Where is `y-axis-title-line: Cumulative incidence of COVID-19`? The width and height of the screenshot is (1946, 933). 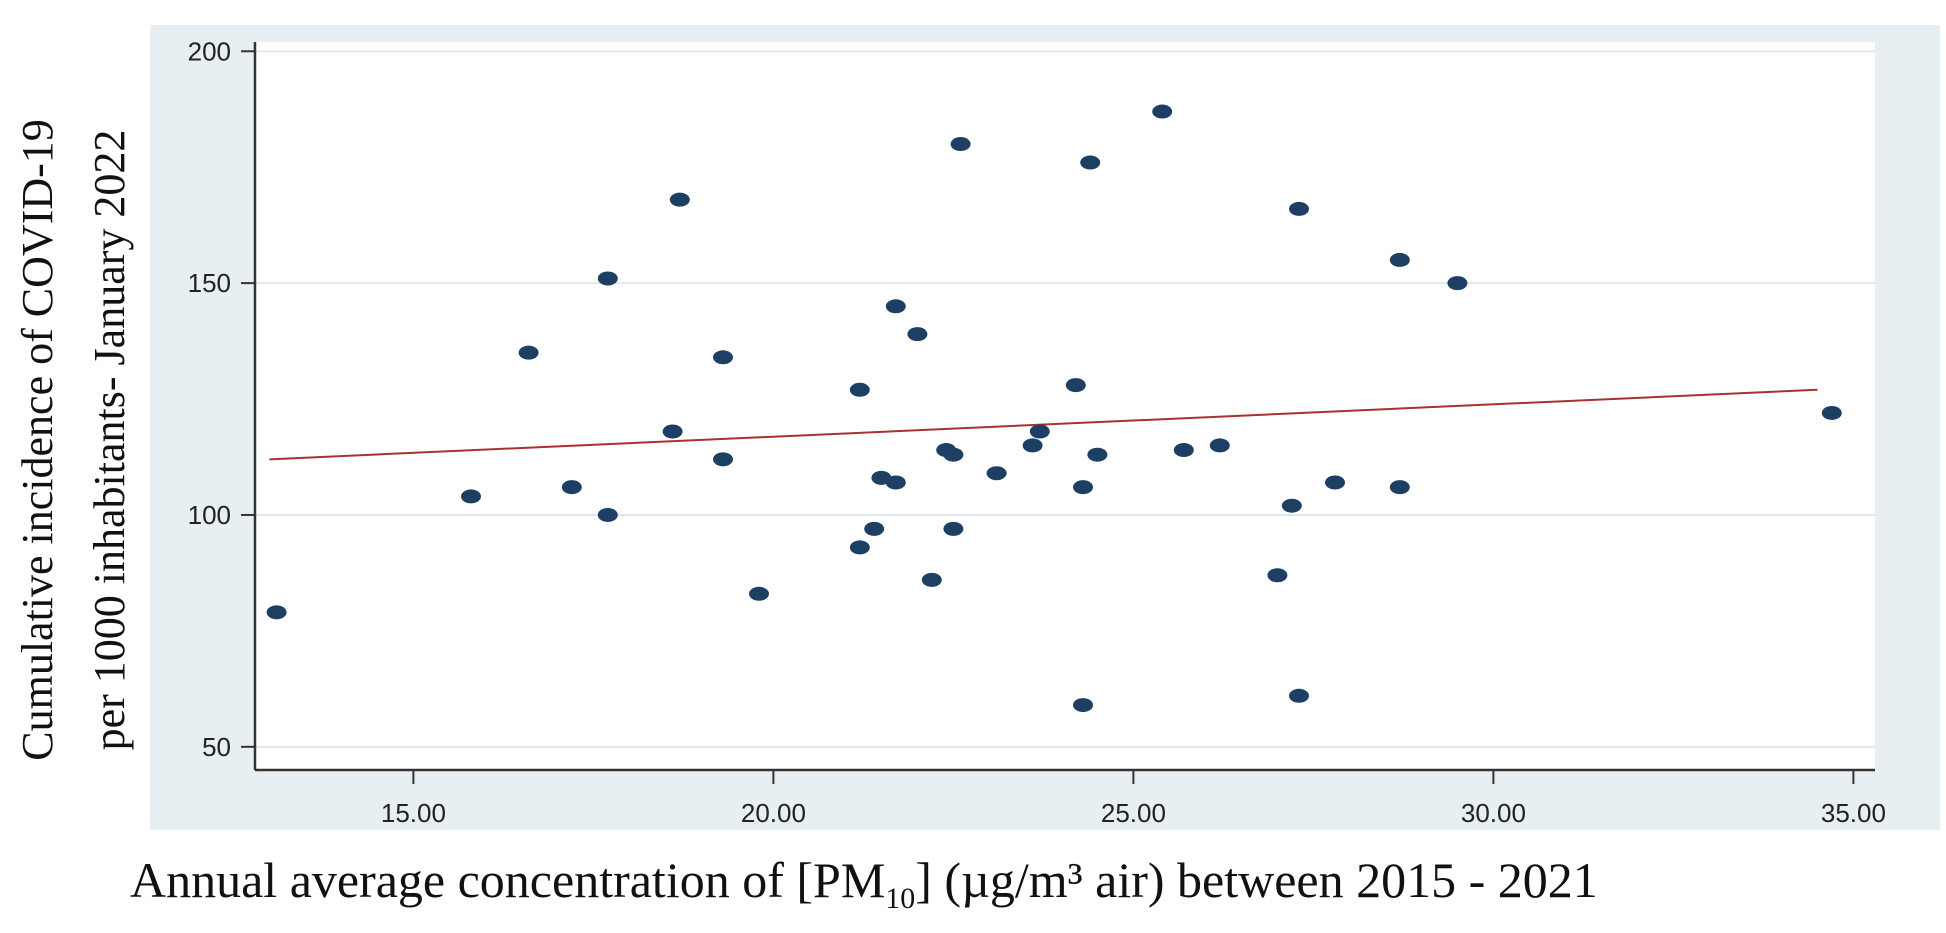
y-axis-title-line: Cumulative incidence of COVID-19 is located at coordinates (37, 440).